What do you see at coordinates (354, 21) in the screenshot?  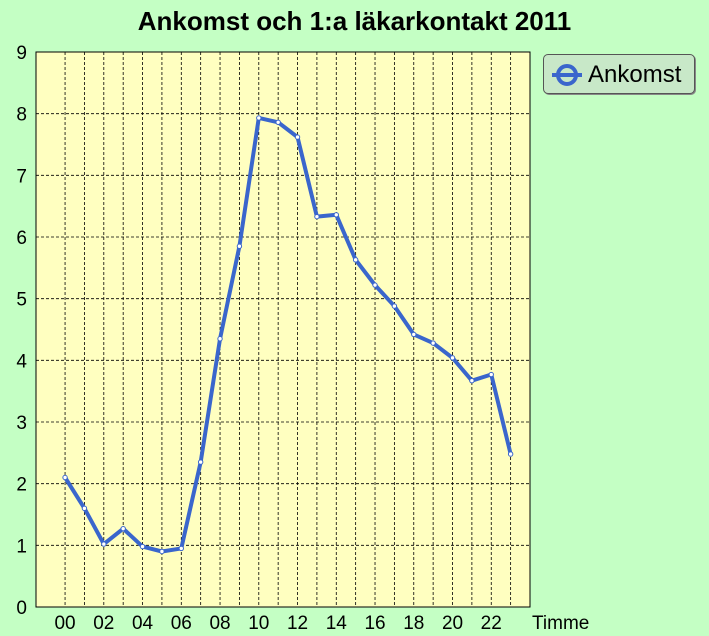 I see `chart-title: Ankomst och 1:a läkarkontakt 2011` at bounding box center [354, 21].